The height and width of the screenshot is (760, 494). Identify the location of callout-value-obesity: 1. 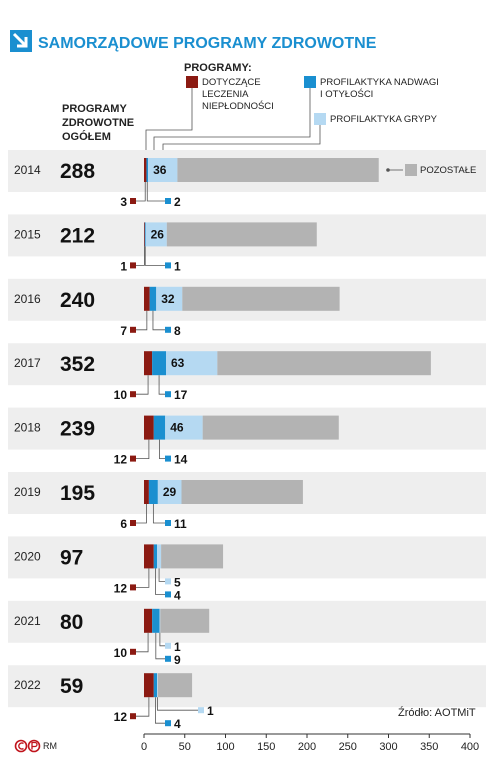
(177, 266).